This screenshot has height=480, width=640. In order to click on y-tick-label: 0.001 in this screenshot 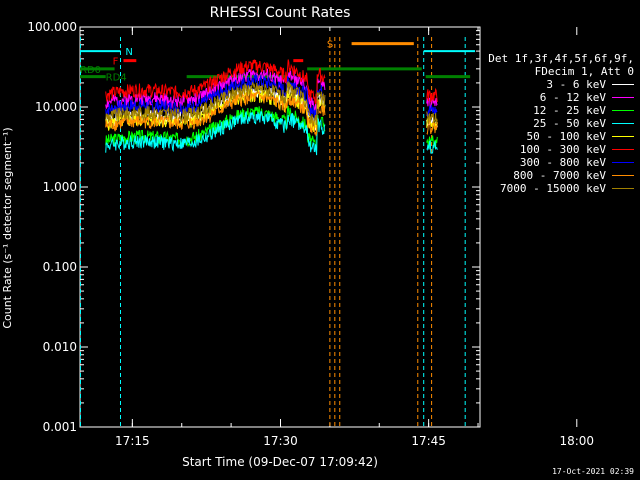, I will do `click(60, 427)`.